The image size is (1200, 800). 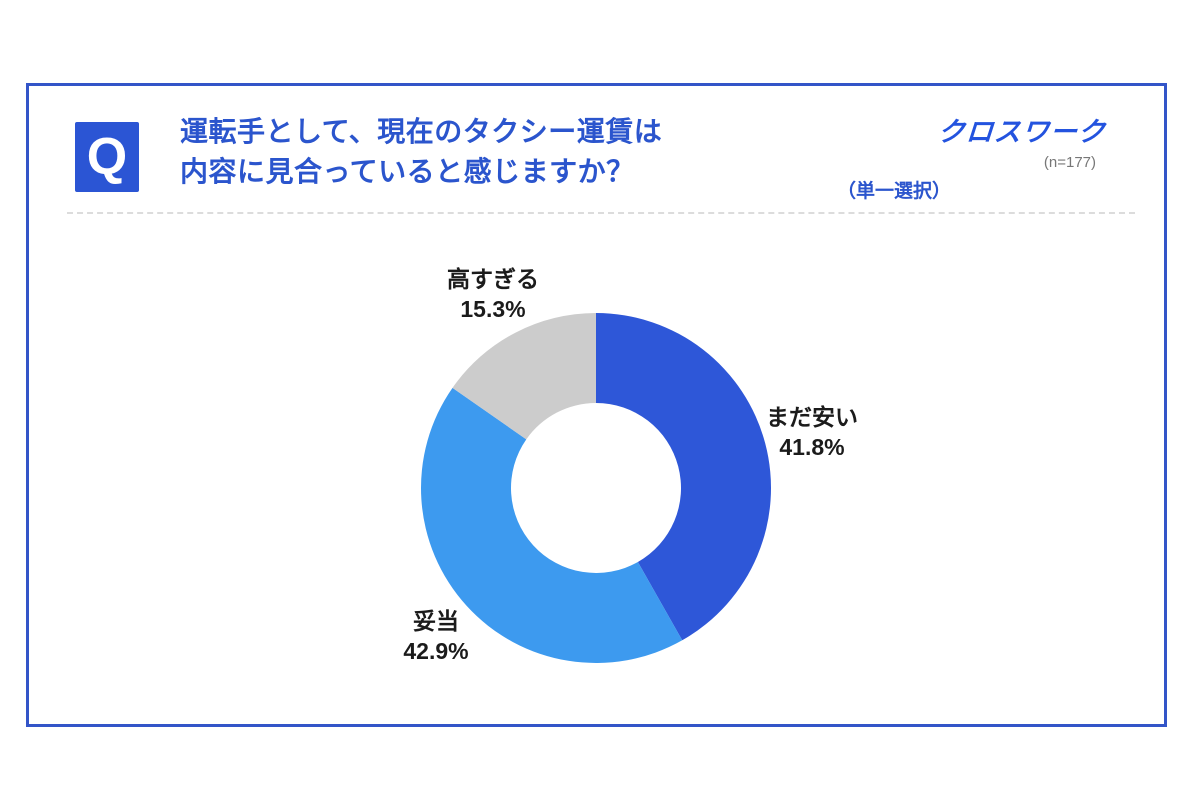 What do you see at coordinates (436, 621) in the screenshot?
I see `chart-label-category: 妥当` at bounding box center [436, 621].